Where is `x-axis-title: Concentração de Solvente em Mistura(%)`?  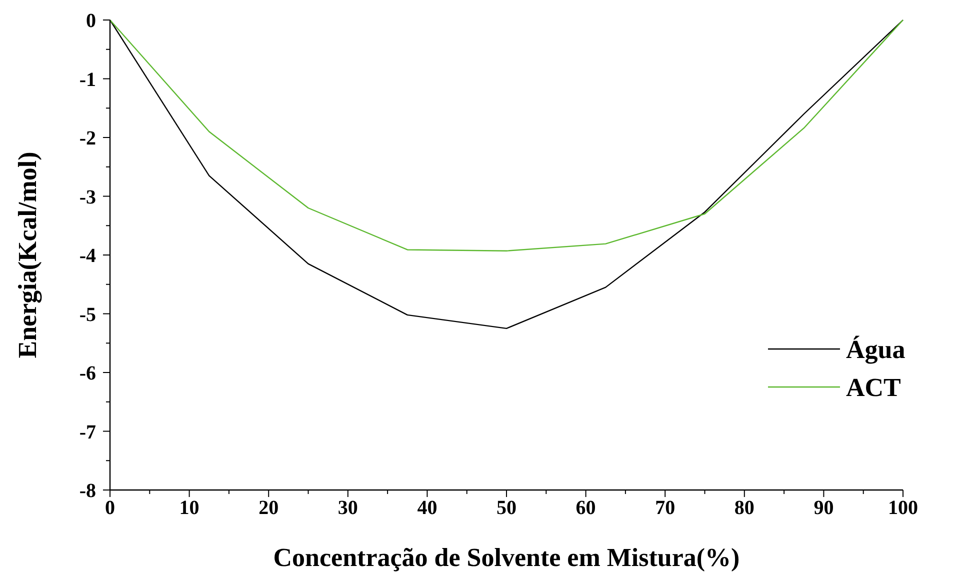 x-axis-title: Concentração de Solvente em Mistura(%) is located at coordinates (506, 557).